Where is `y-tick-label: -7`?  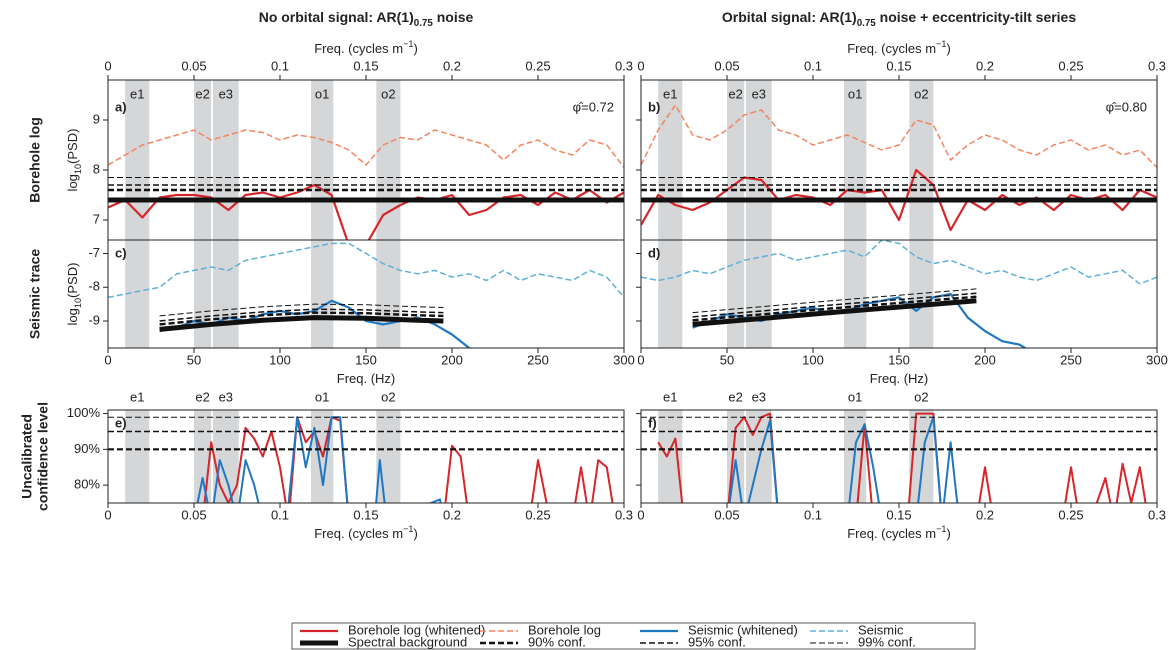
y-tick-label: -7 is located at coordinates (94, 252).